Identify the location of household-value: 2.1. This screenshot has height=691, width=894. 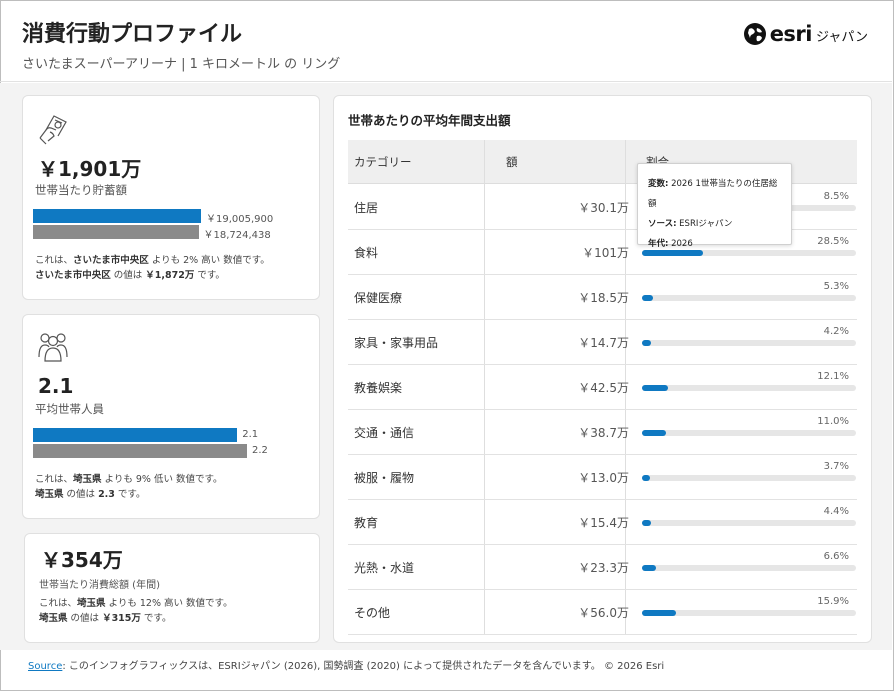
(56, 386).